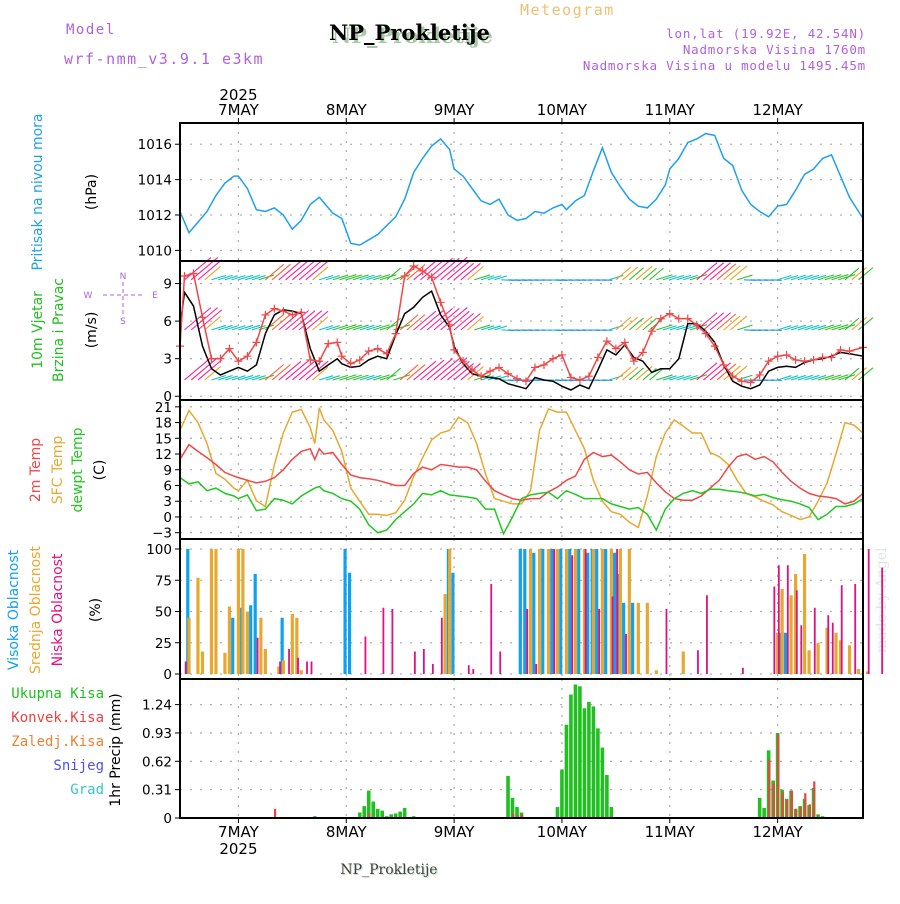 This screenshot has height=904, width=900. I want to click on wind-label-2: Brzina i Pravac, so click(59, 330).